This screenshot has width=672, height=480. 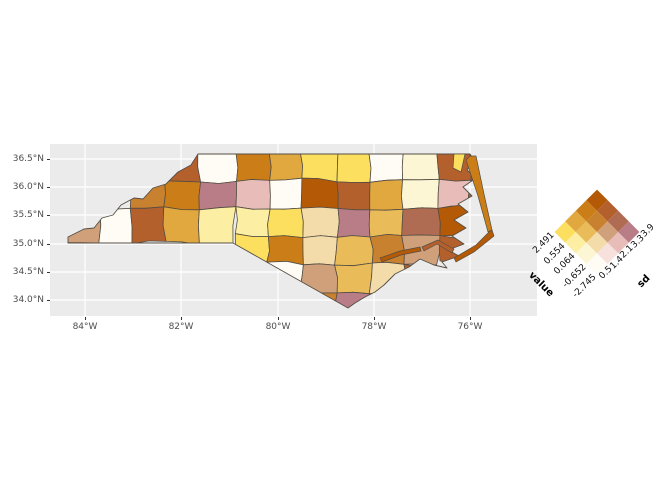 I want to click on x-axis-tick-label: 82°W, so click(x=181, y=327).